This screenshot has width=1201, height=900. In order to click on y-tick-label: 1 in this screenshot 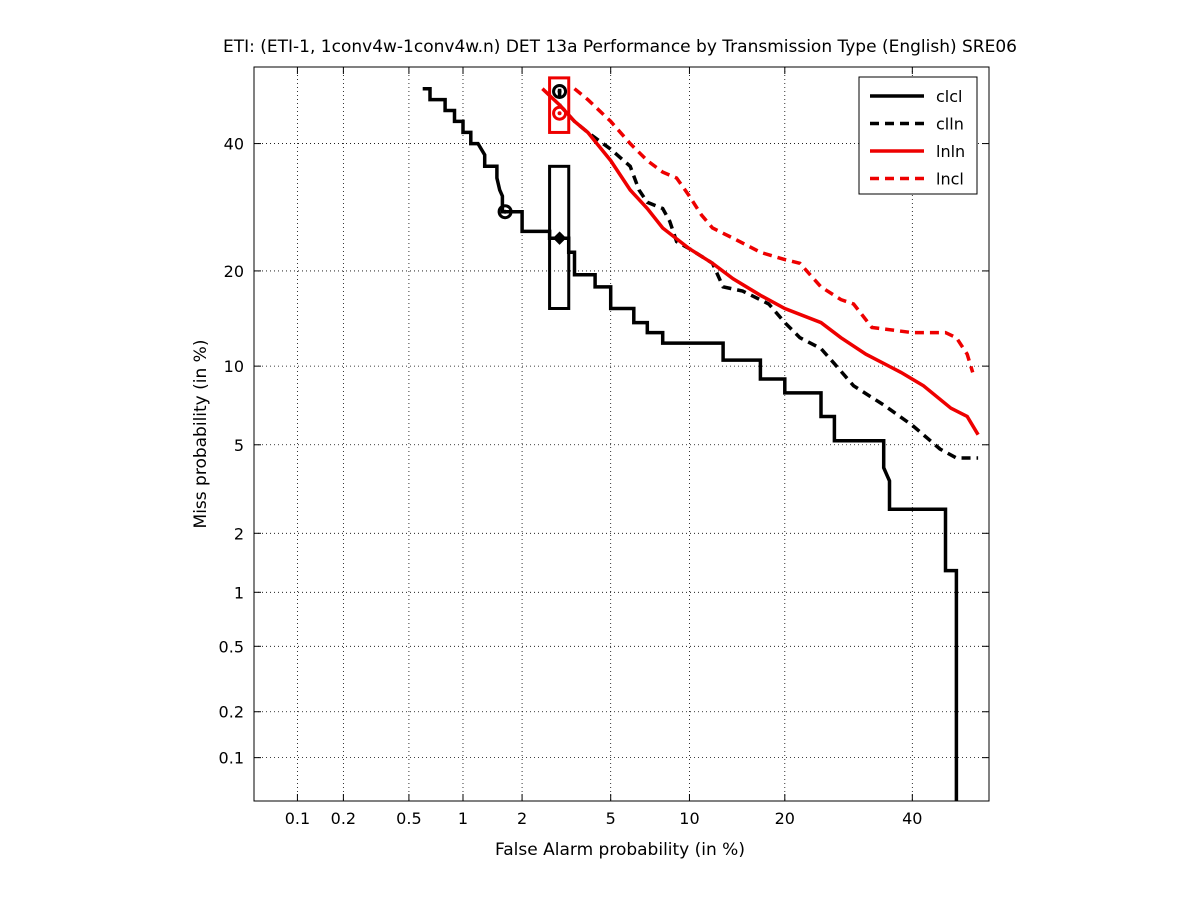, I will do `click(239, 592)`.